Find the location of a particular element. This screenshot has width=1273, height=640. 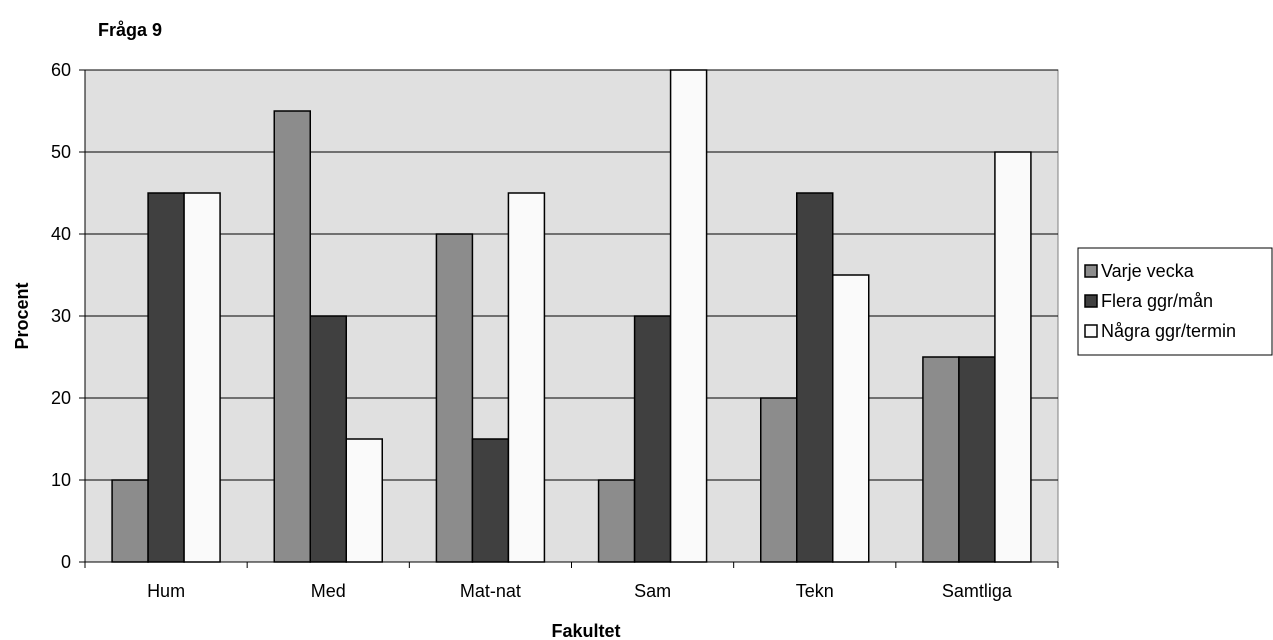

legend-label: Flera ggr/mån is located at coordinates (1157, 301).